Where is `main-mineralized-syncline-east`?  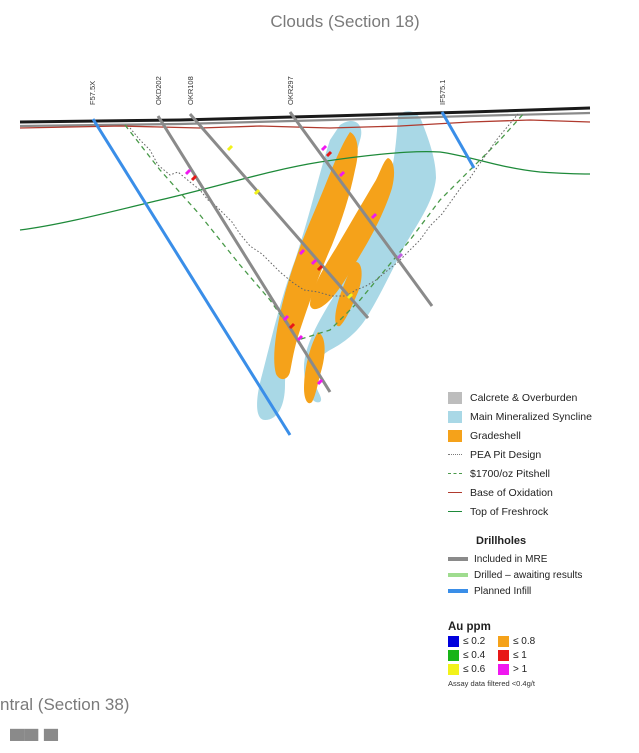 main-mineralized-syncline-east is located at coordinates (369, 257).